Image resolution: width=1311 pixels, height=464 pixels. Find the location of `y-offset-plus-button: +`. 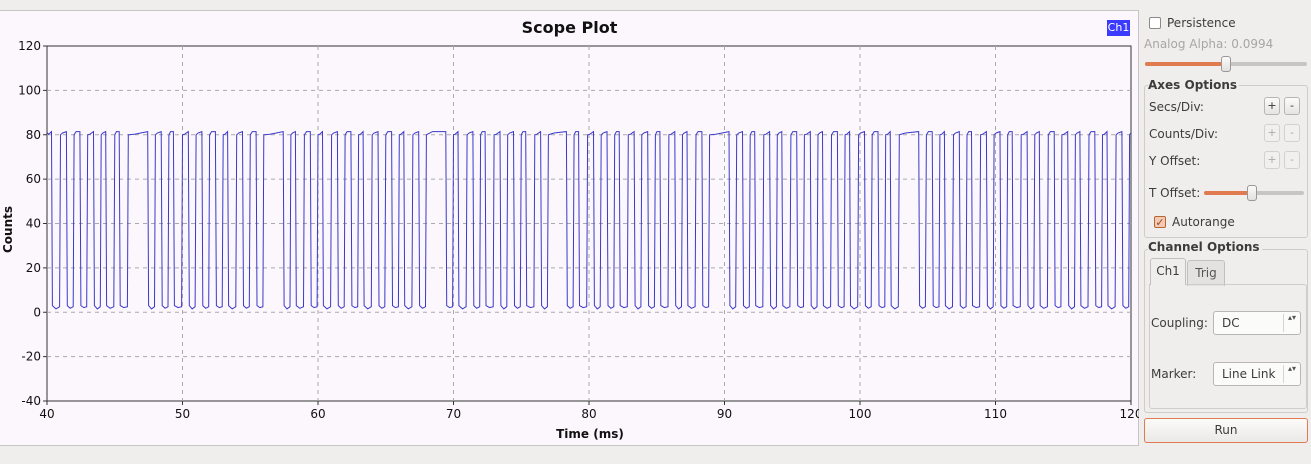

y-offset-plus-button: + is located at coordinates (1272, 160).